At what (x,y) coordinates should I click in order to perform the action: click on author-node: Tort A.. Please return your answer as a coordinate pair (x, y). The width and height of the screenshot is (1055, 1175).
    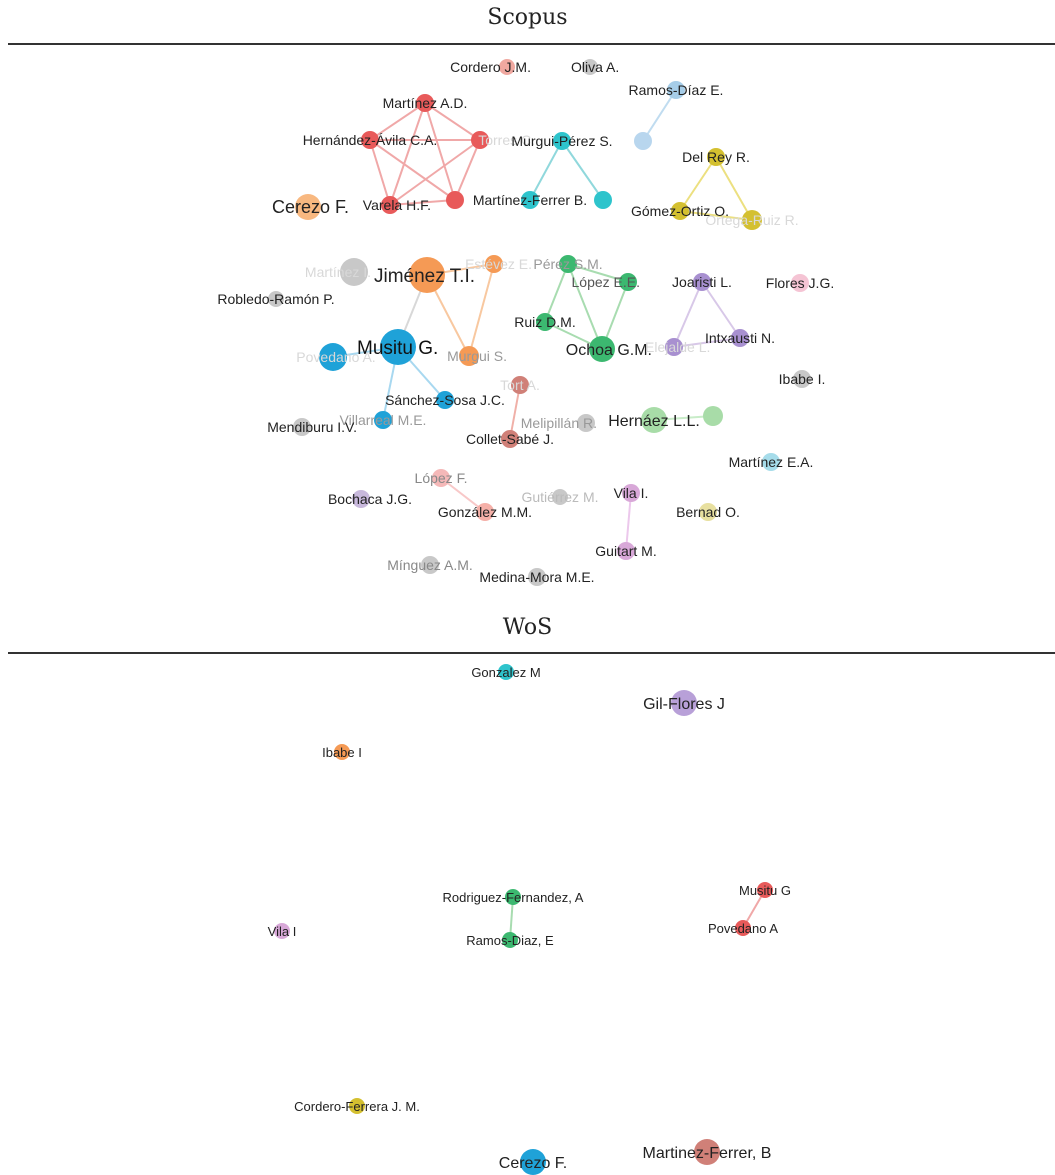
    Looking at the image, I should click on (520, 385).